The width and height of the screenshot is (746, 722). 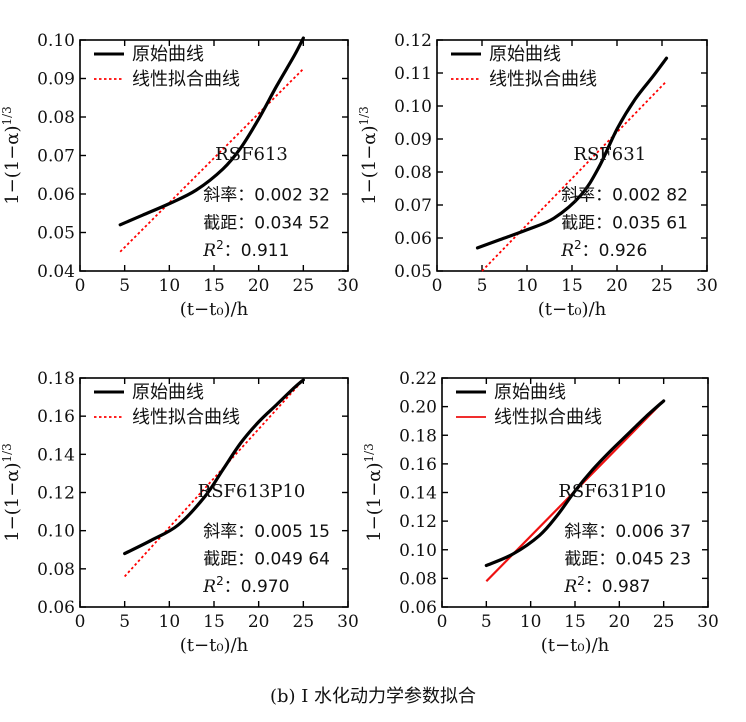 What do you see at coordinates (624, 196) in the screenshot?
I see `slope-text: 斜率：0.002 82` at bounding box center [624, 196].